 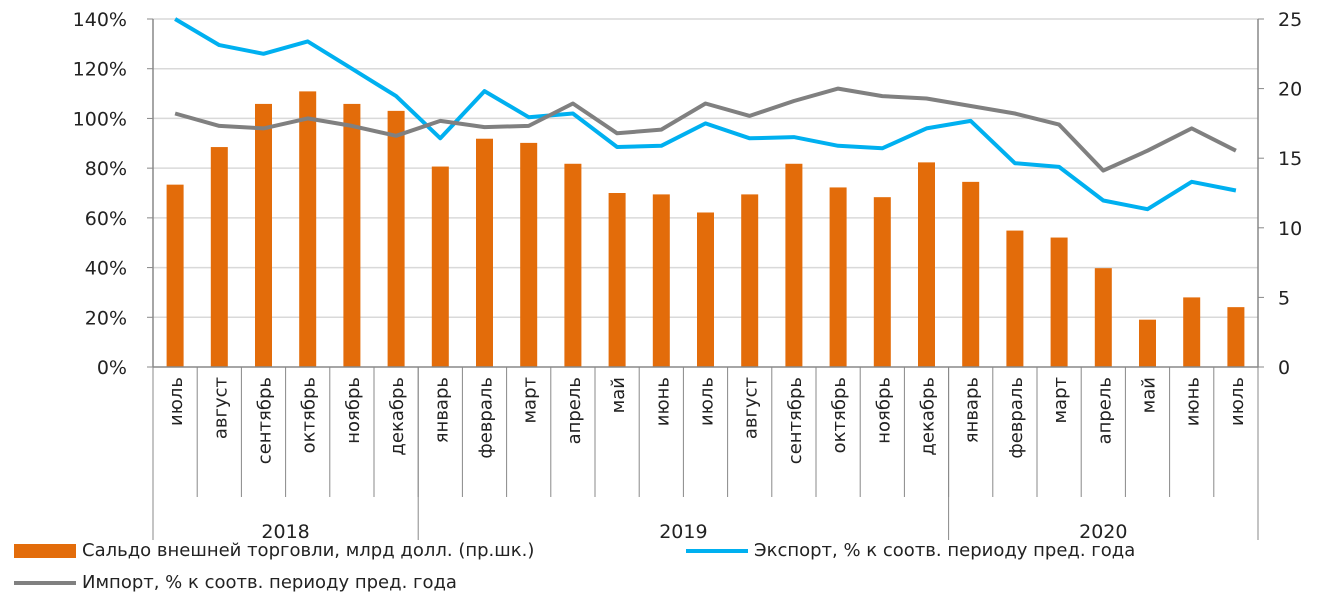 I want to click on left-axis-tick-label: 40%, so click(x=106, y=269).